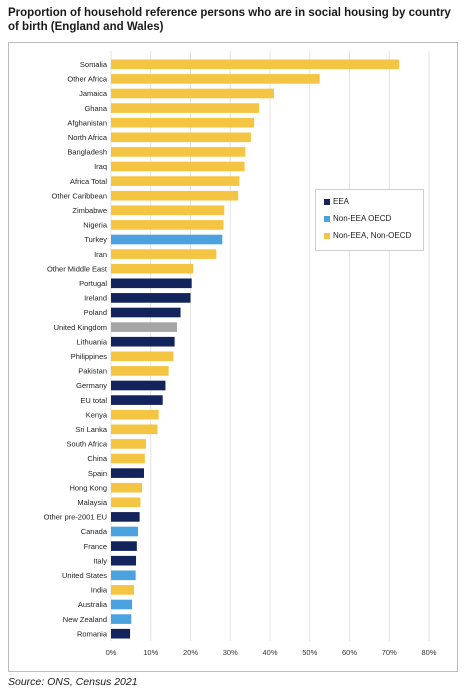 The image size is (468, 695). I want to click on category-label: Italy, so click(100, 560).